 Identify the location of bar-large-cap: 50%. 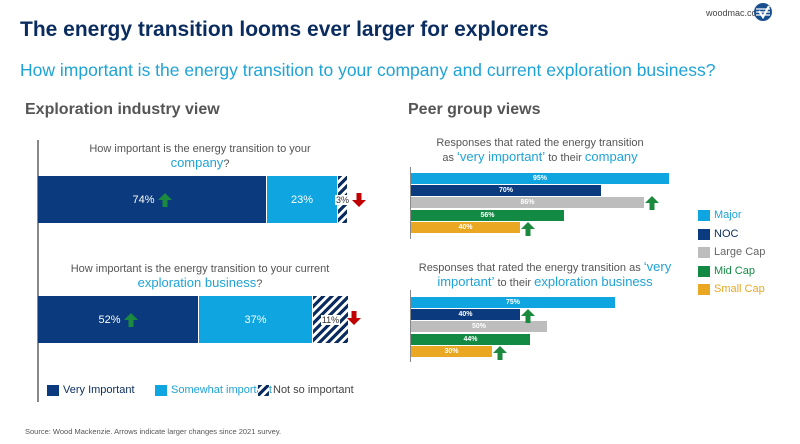
(479, 326).